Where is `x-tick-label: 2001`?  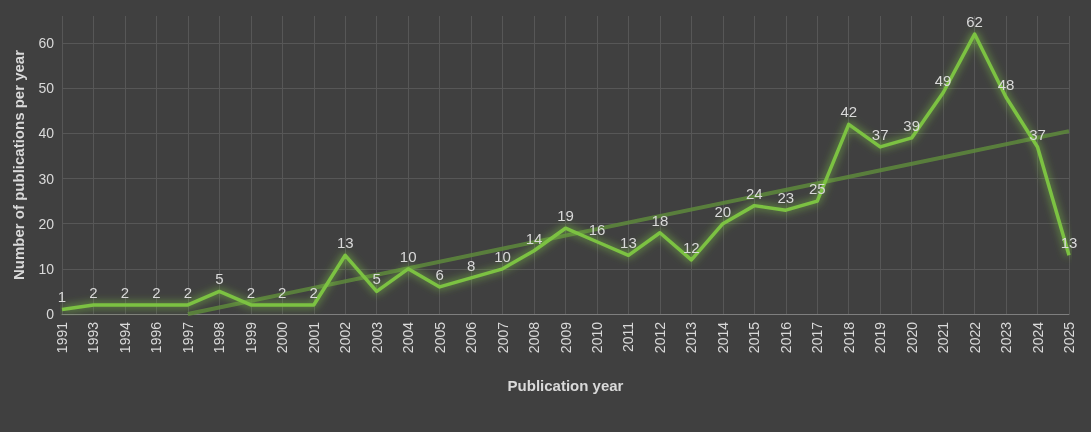 x-tick-label: 2001 is located at coordinates (313, 337).